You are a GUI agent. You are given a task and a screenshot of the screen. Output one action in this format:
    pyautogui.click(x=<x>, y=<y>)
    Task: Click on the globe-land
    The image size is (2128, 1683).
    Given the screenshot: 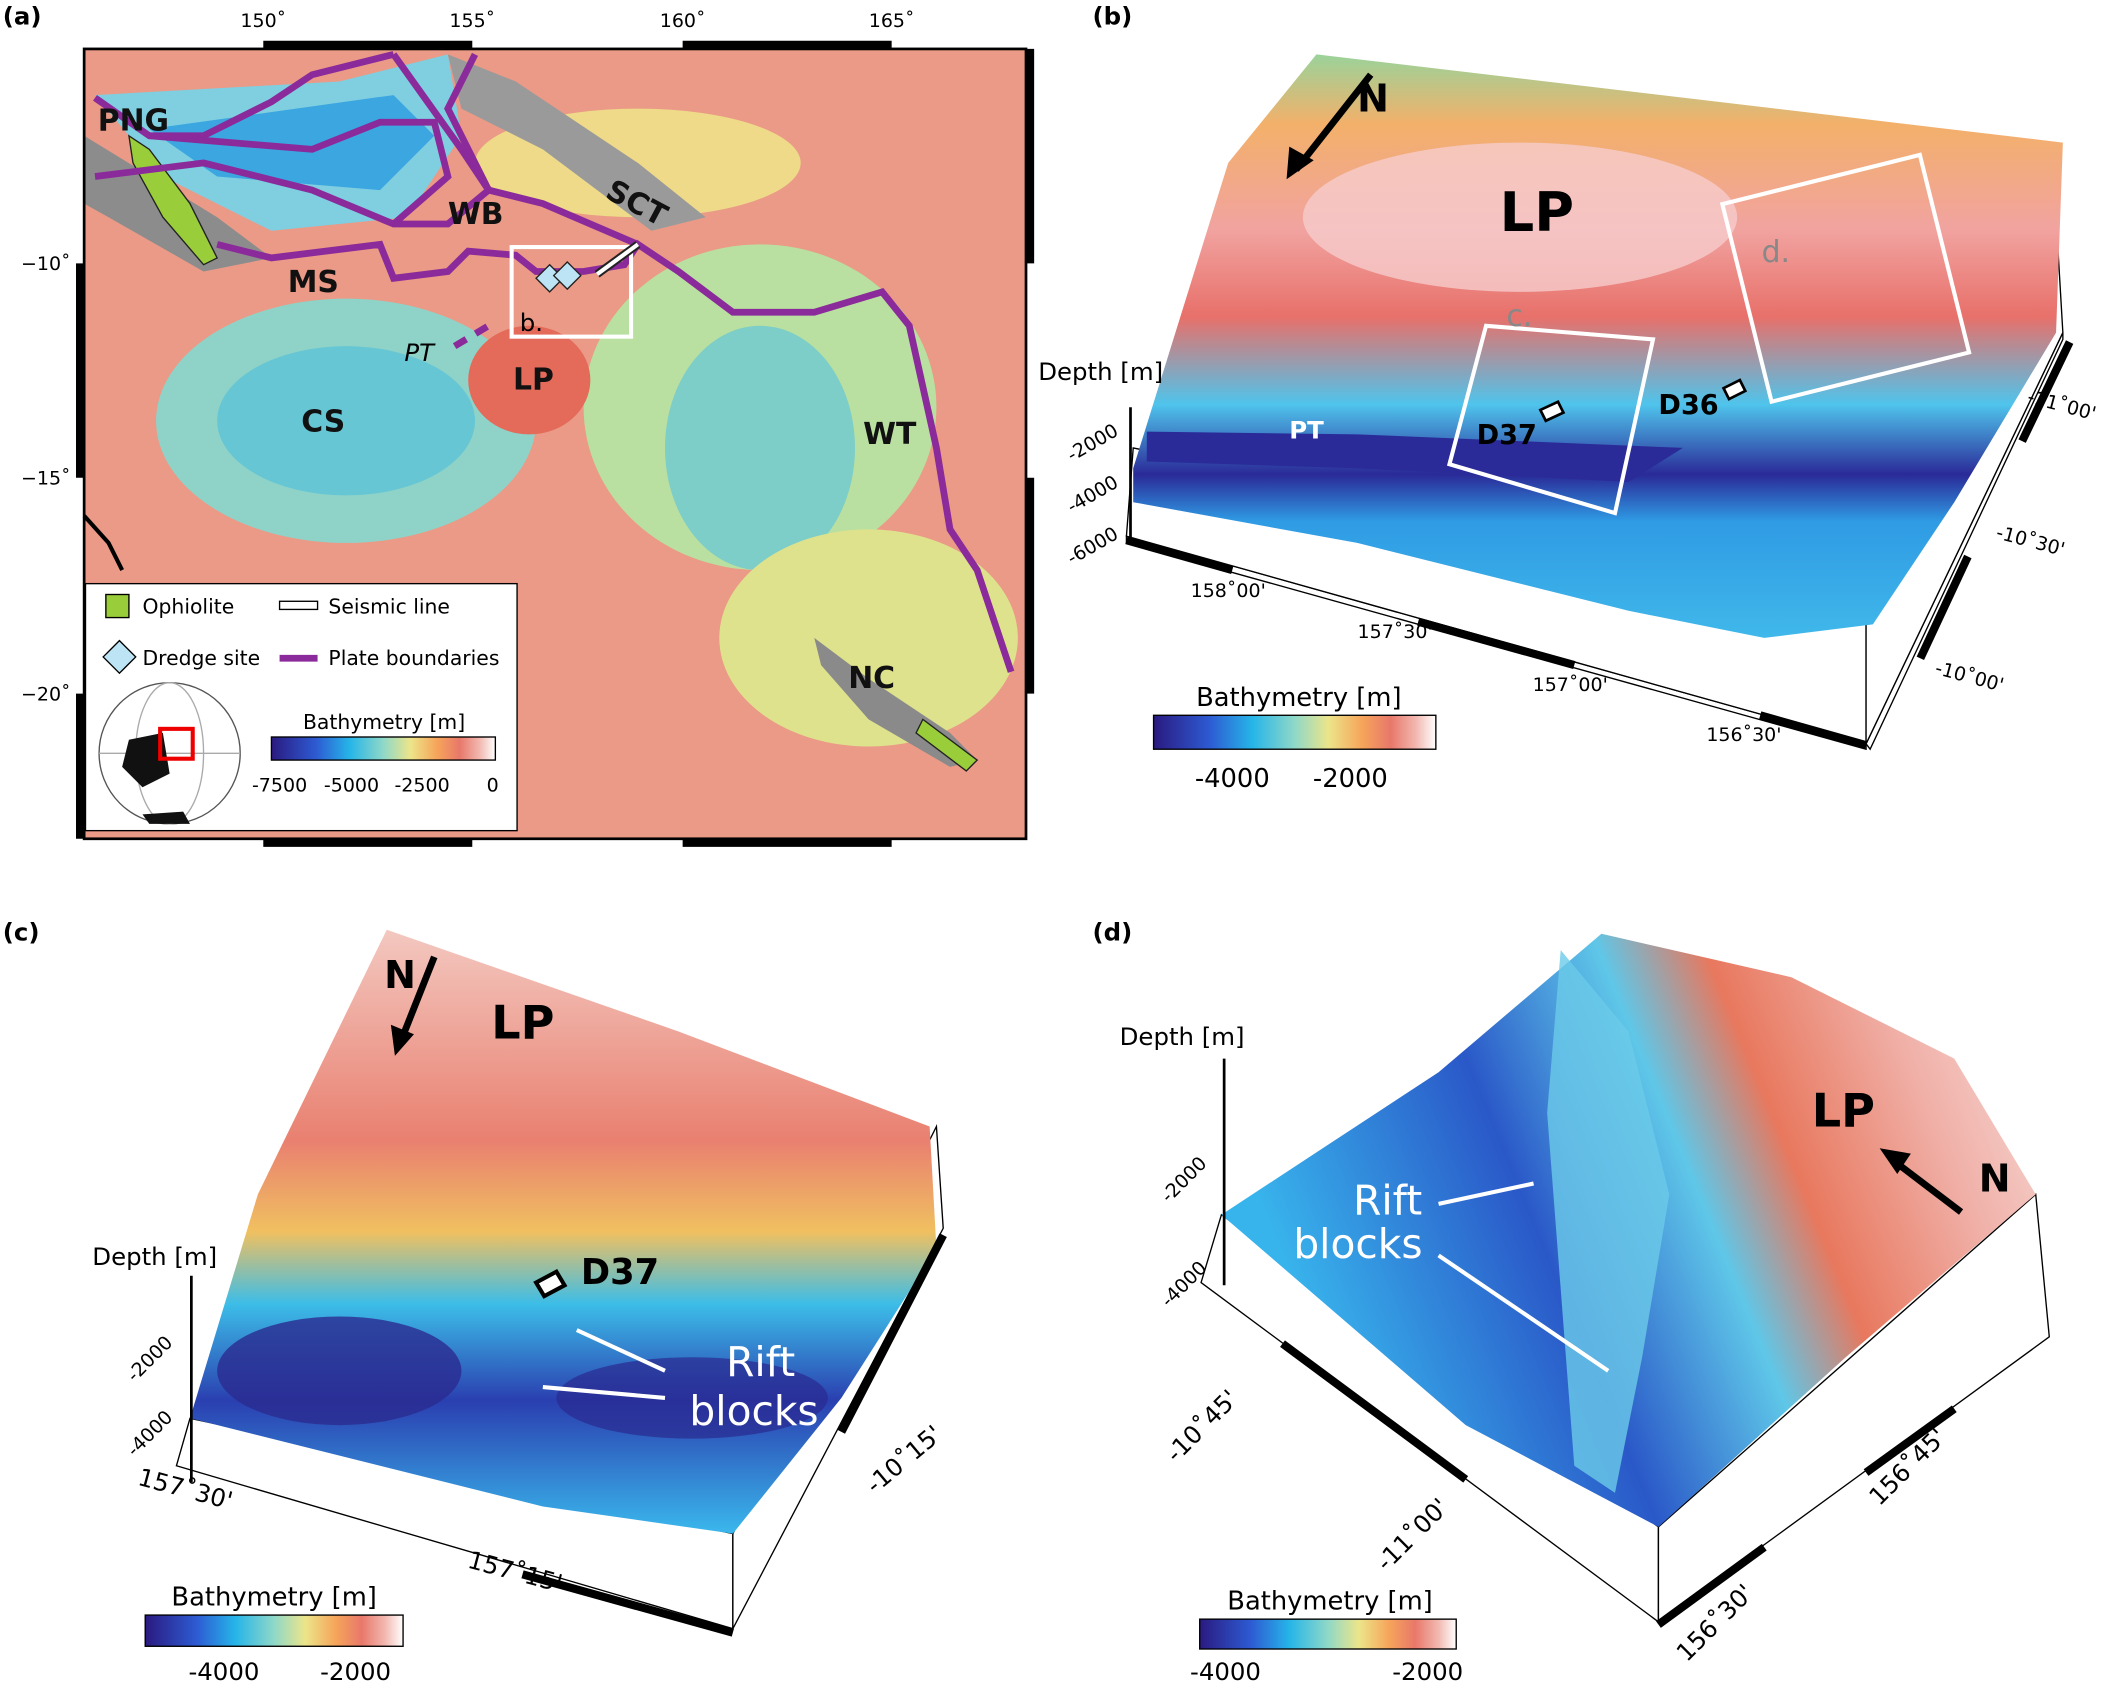 What is the action you would take?
    pyautogui.click(x=146, y=760)
    